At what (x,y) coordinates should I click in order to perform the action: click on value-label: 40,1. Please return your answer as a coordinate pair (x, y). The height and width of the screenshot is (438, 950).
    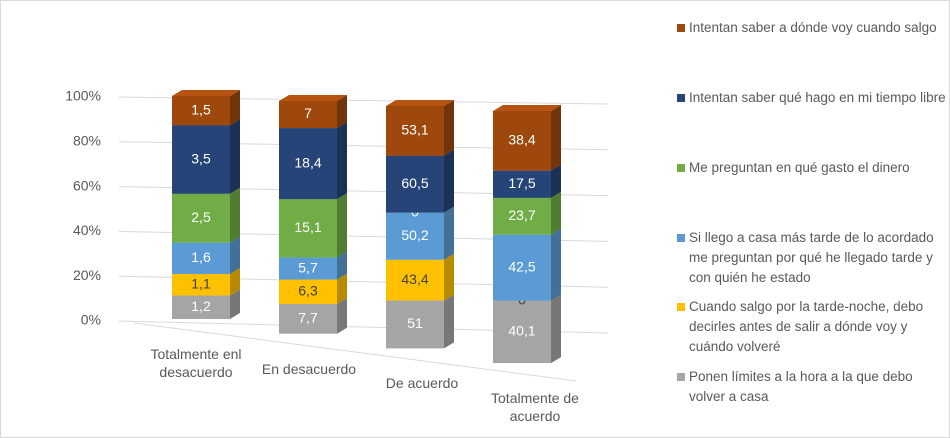
    Looking at the image, I should click on (521, 331).